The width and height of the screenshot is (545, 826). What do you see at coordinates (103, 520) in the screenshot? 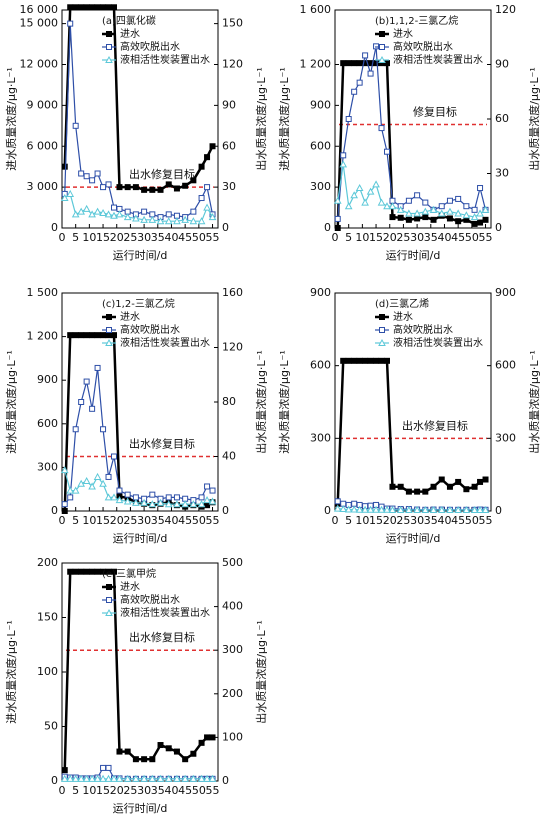
I see `x-tick-label: 15` at bounding box center [103, 520].